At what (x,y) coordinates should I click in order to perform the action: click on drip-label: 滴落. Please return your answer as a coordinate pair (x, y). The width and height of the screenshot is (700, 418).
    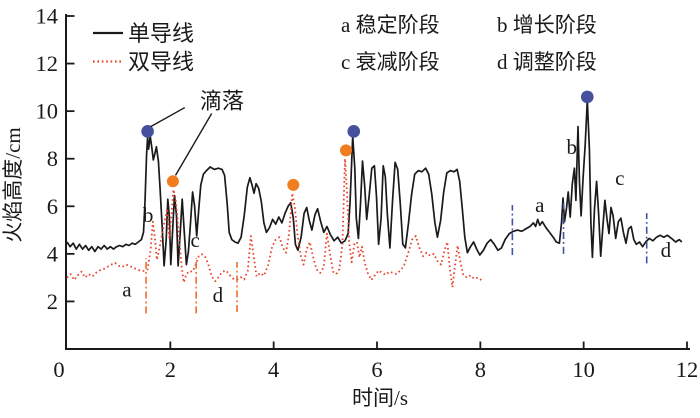
    Looking at the image, I should click on (222, 100).